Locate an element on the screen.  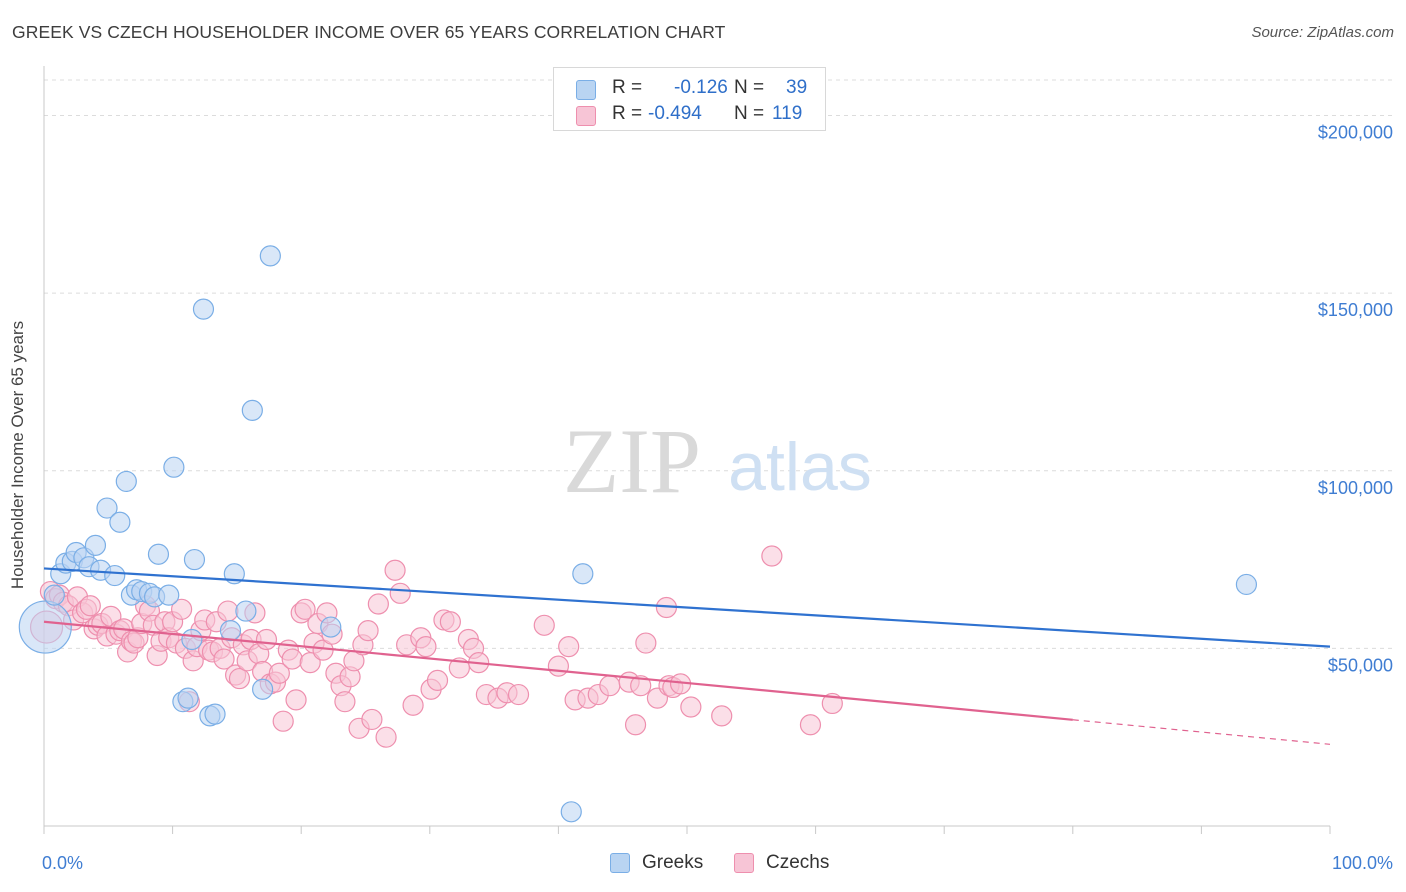
czechs-trend-line is located at coordinates (558, 670).